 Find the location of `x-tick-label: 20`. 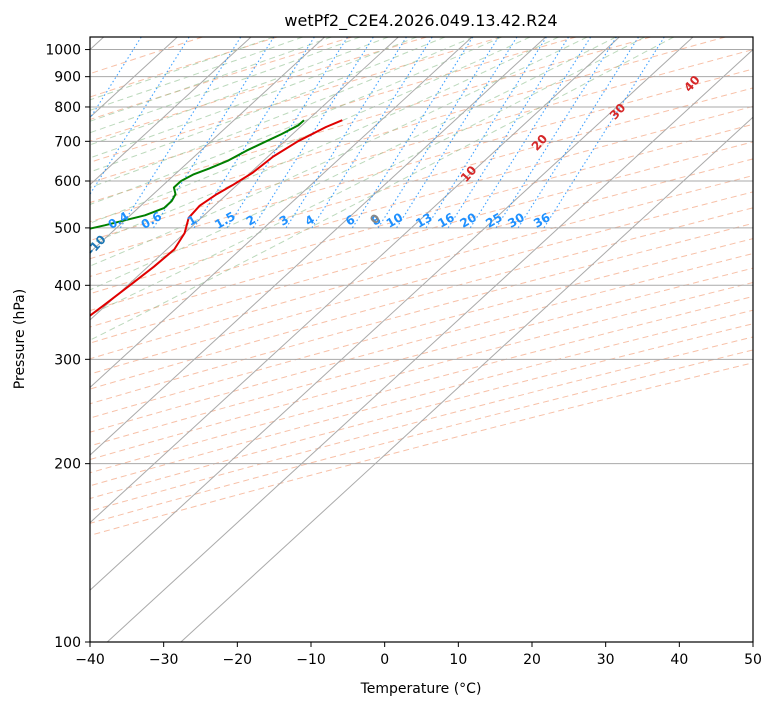

x-tick-label: 20 is located at coordinates (532, 660).